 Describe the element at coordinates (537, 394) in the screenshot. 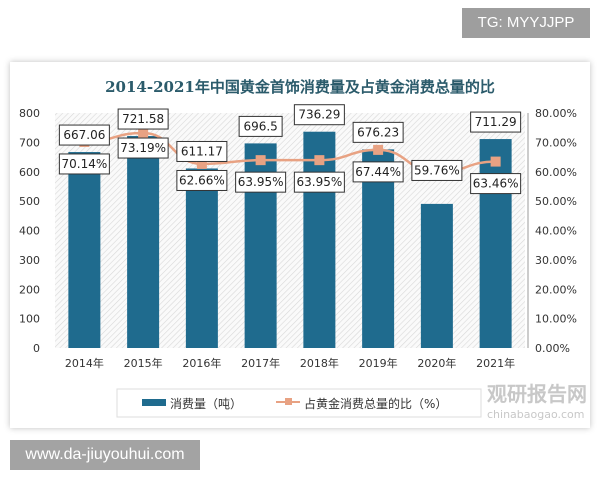

I see `logo: 观研报告网` at that location.